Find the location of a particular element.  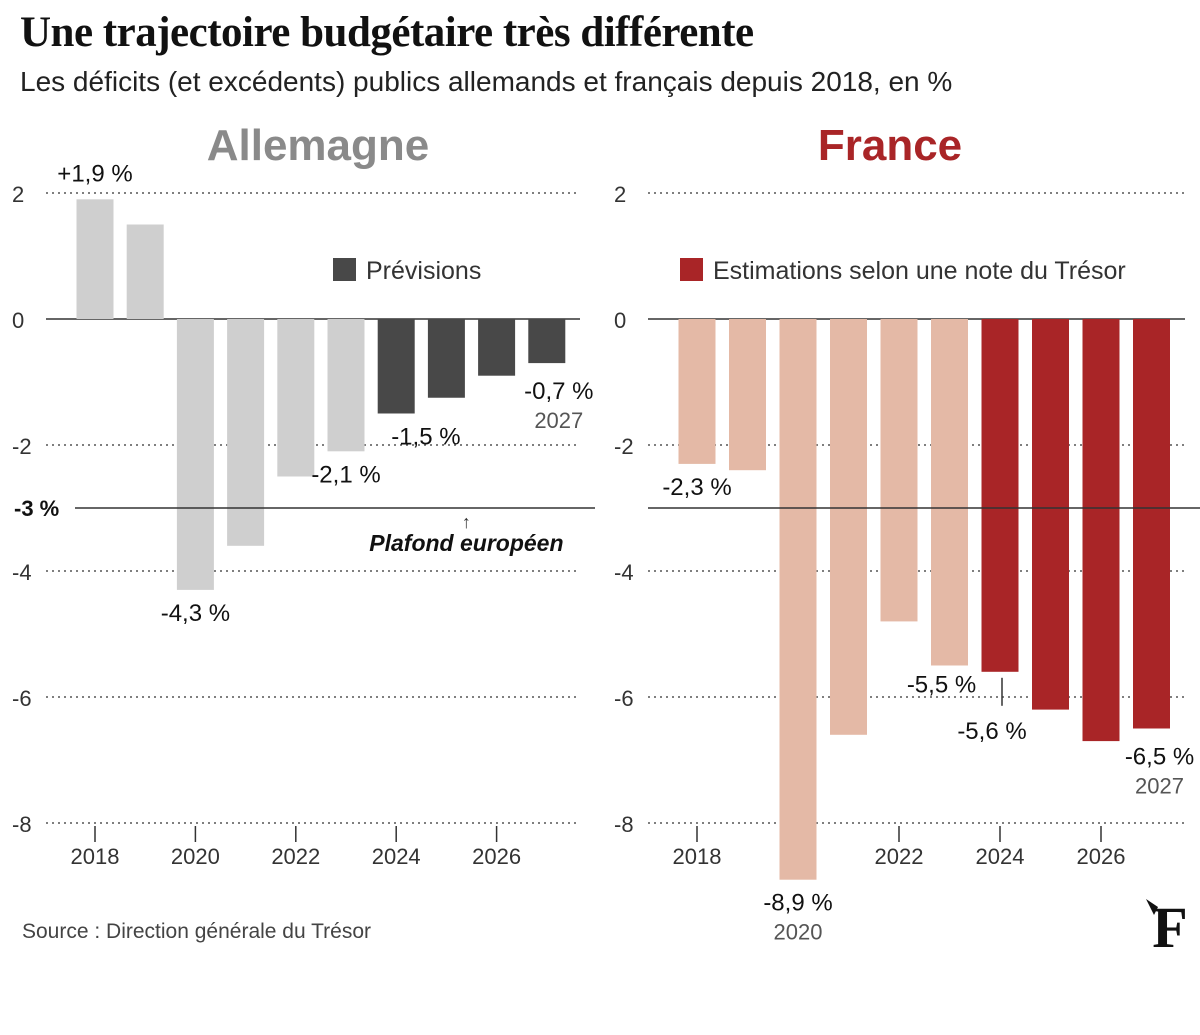

panel-title-france: France is located at coordinates (890, 145).